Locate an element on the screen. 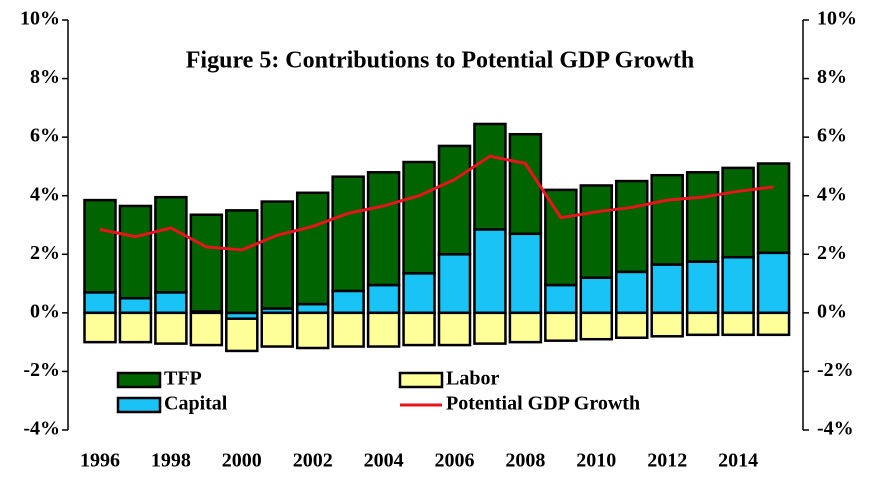 Image resolution: width=874 pixels, height=477 pixels. x-tick-label: 2014 is located at coordinates (738, 461).